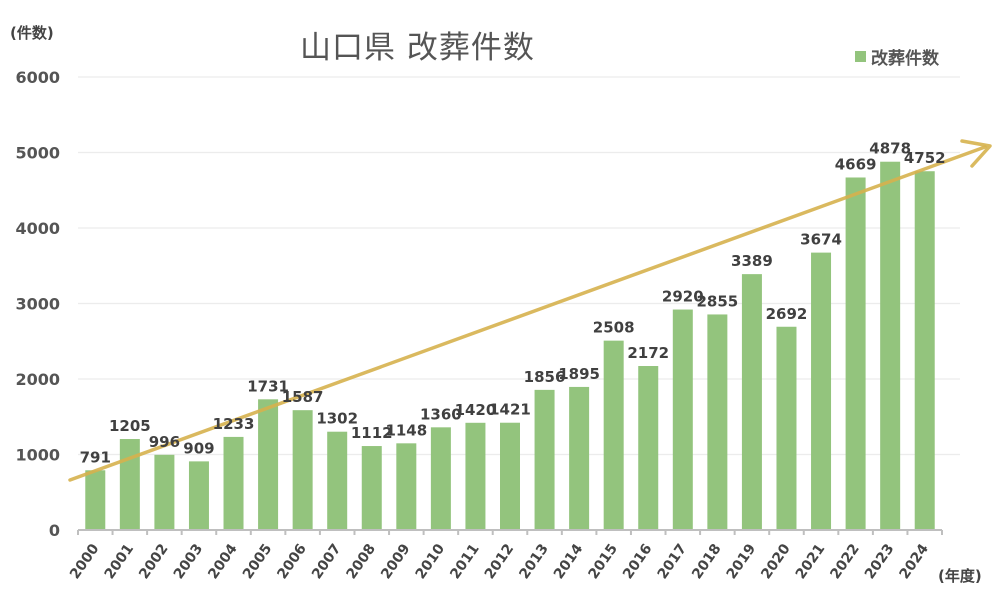 The image size is (1000, 600). What do you see at coordinates (706, 561) in the screenshot?
I see `x-tick-label: 2018` at bounding box center [706, 561].